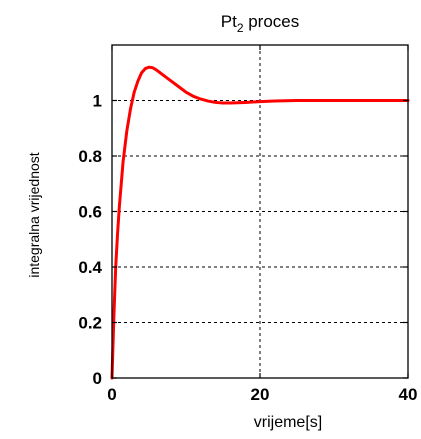 The height and width of the screenshot is (439, 421). Describe the element at coordinates (97, 378) in the screenshot. I see `y-tick-label: 0` at that location.